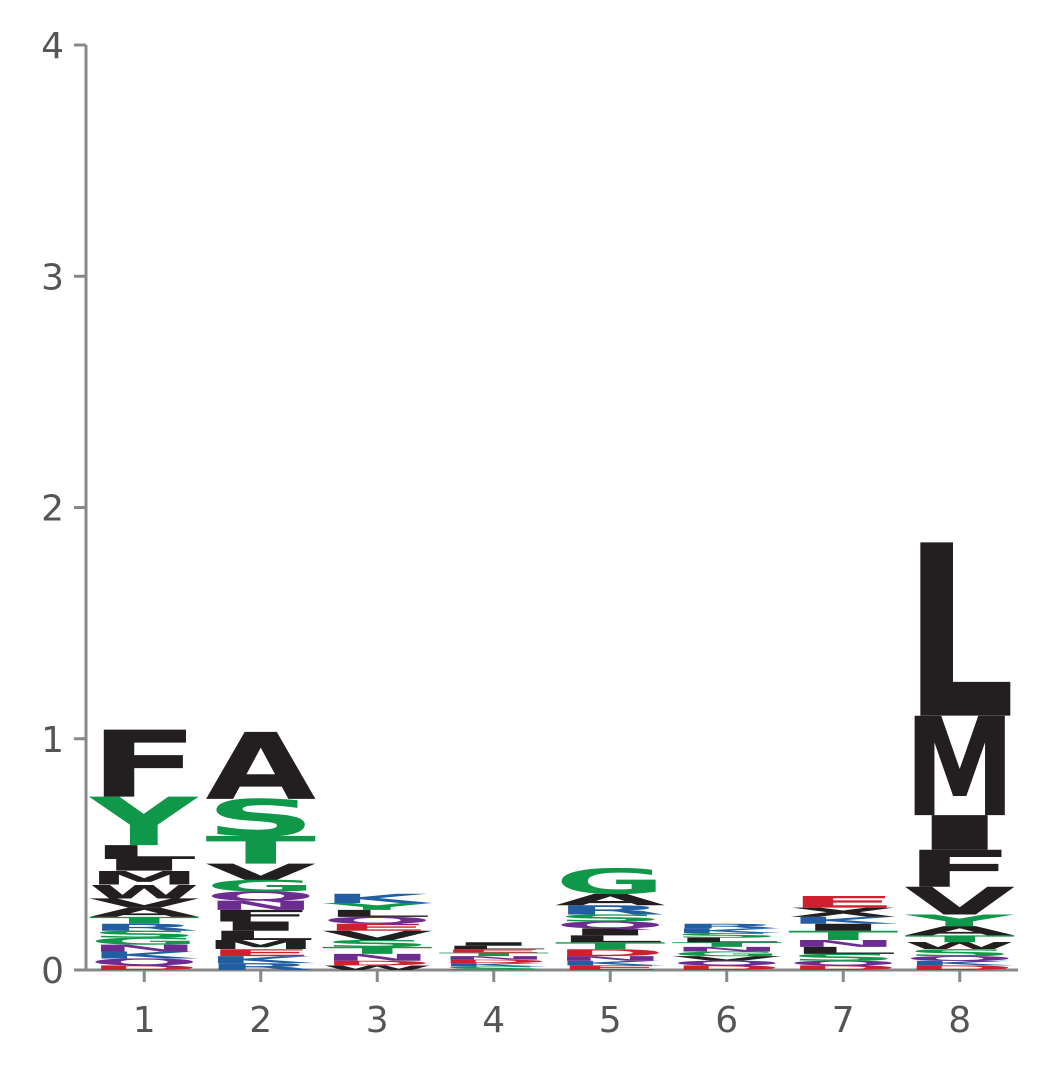 Image resolution: width=1045 pixels, height=1071 pixels. Describe the element at coordinates (52, 509) in the screenshot. I see `y-tick-label: 2` at that location.